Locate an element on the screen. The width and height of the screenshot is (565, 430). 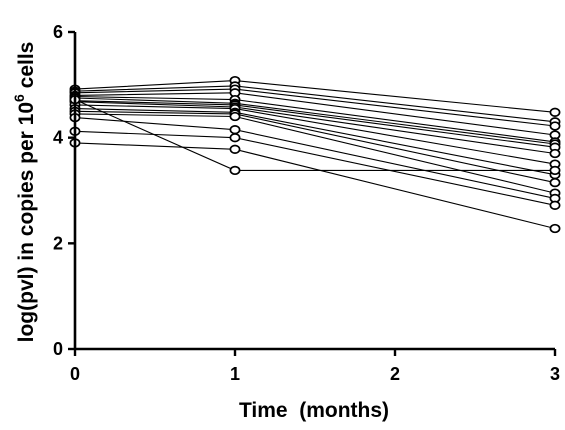
y-tick-label: 2 is located at coordinates (58, 243).